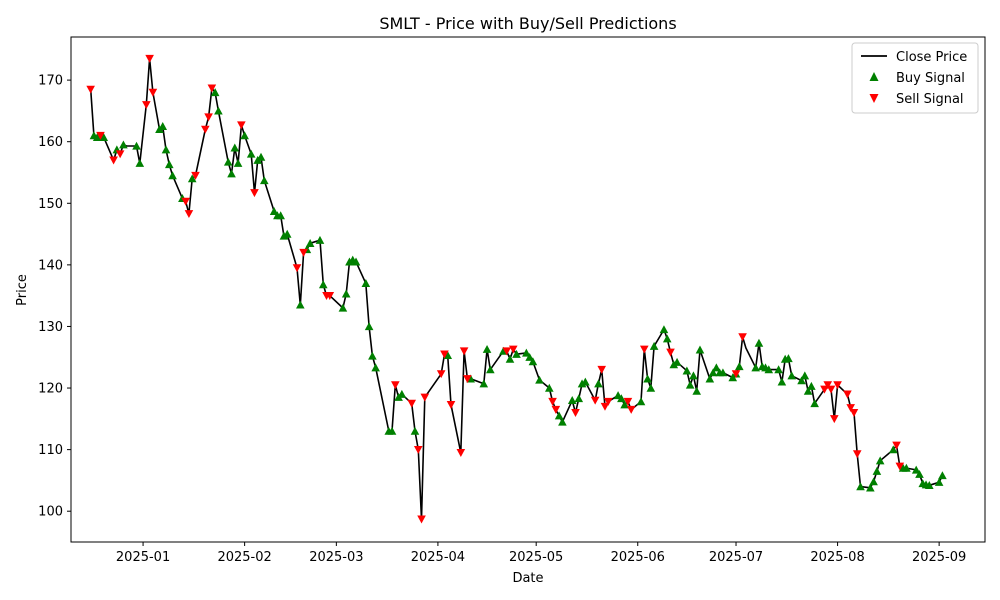 The width and height of the screenshot is (1000, 600). I want to click on y-tick-label: 160, so click(50, 142).